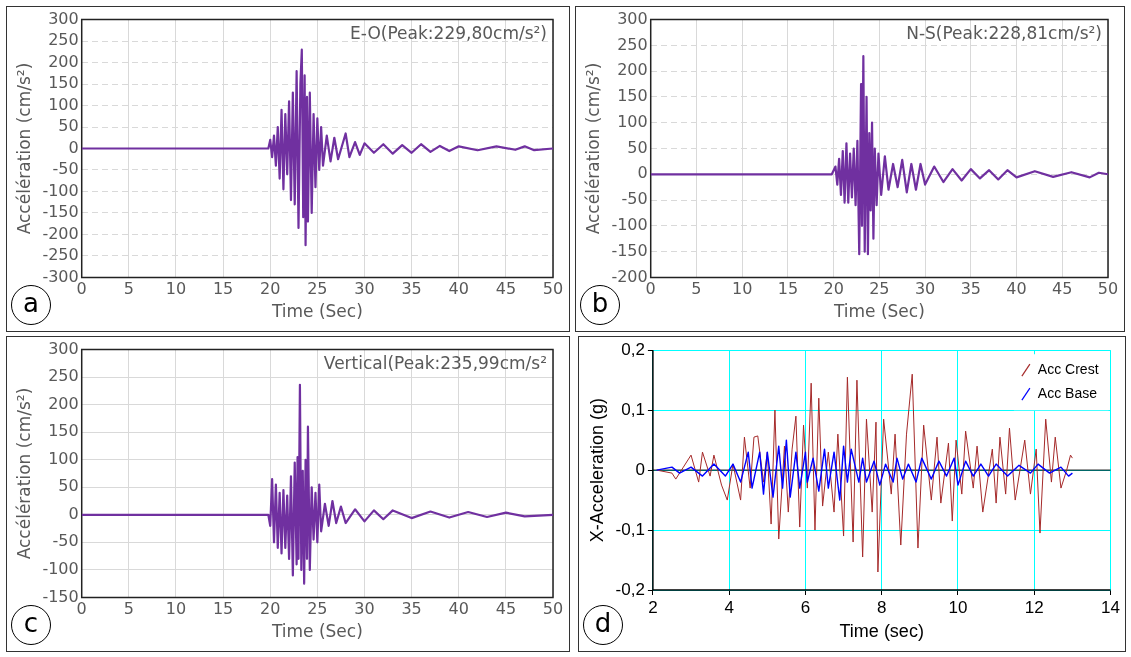 The height and width of the screenshot is (657, 1131). Describe the element at coordinates (805, 607) in the screenshot. I see `x-tick-label: 6` at that location.